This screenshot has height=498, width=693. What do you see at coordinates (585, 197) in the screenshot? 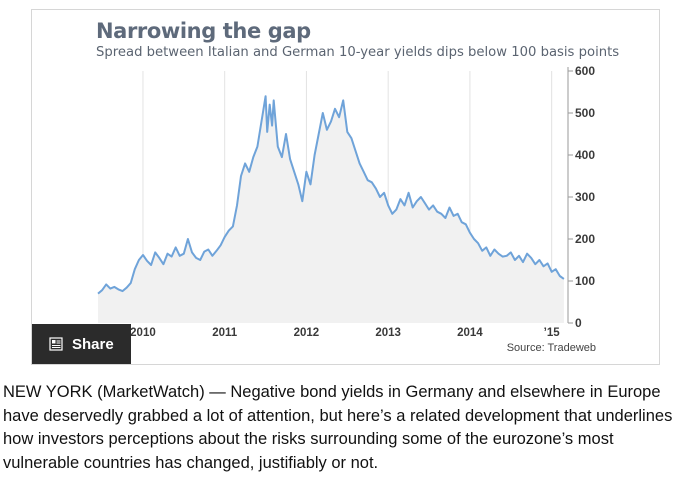
I see `y-tick-label-300: 300` at bounding box center [585, 197].